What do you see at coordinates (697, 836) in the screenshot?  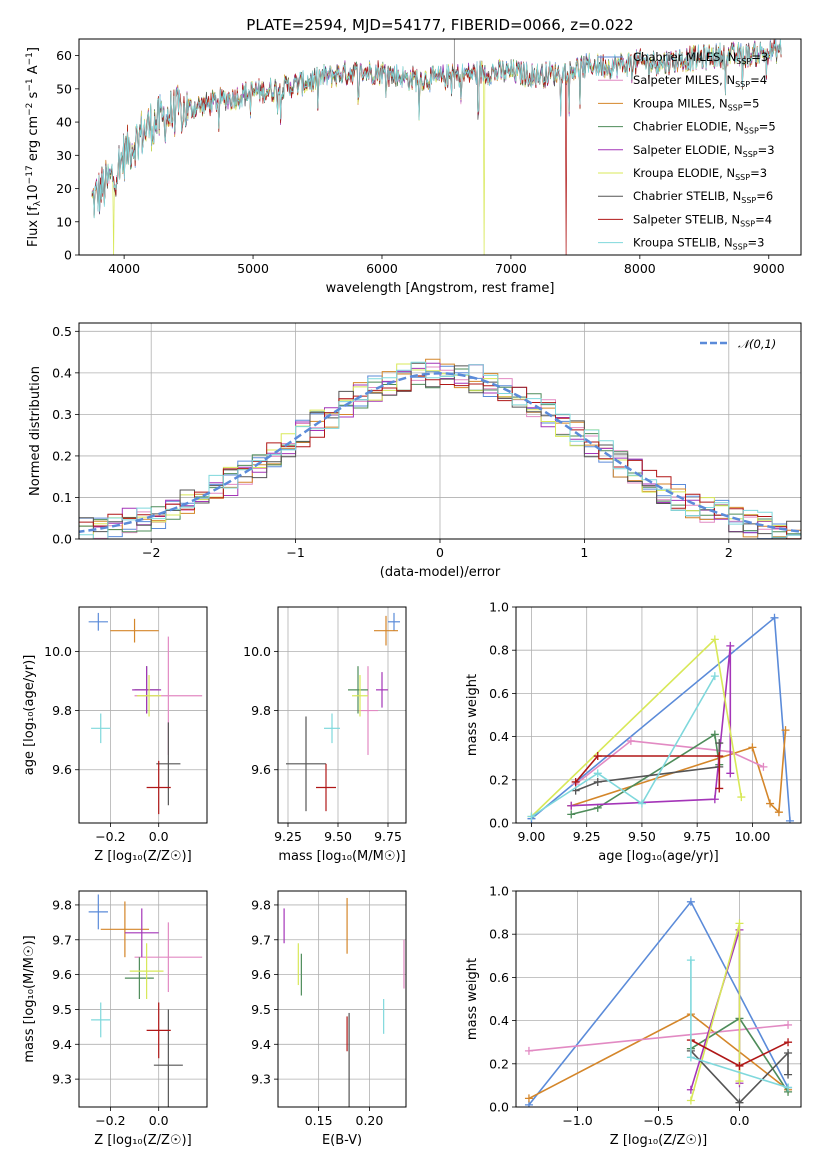 I see `x-tick-label: 9.75` at bounding box center [697, 836].